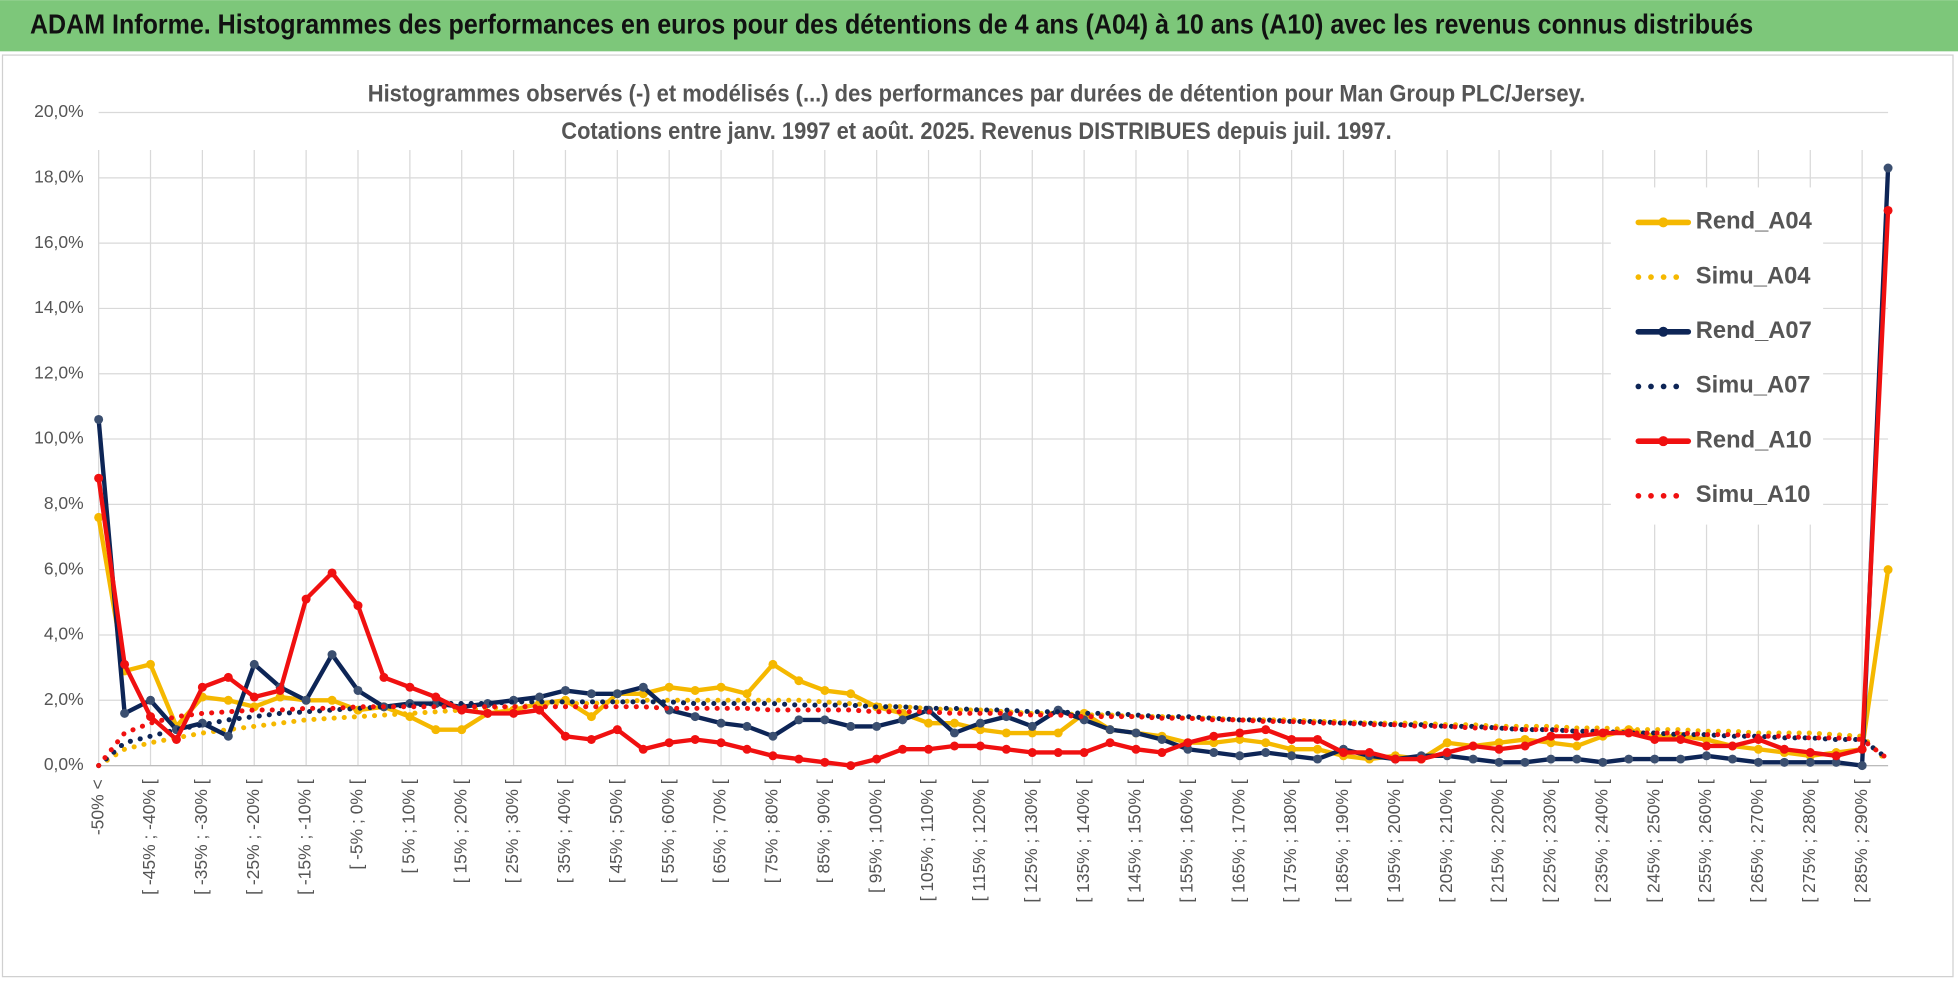 The height and width of the screenshot is (983, 1958). What do you see at coordinates (97, 807) in the screenshot?
I see `x-tick-label: -50% <` at bounding box center [97, 807].